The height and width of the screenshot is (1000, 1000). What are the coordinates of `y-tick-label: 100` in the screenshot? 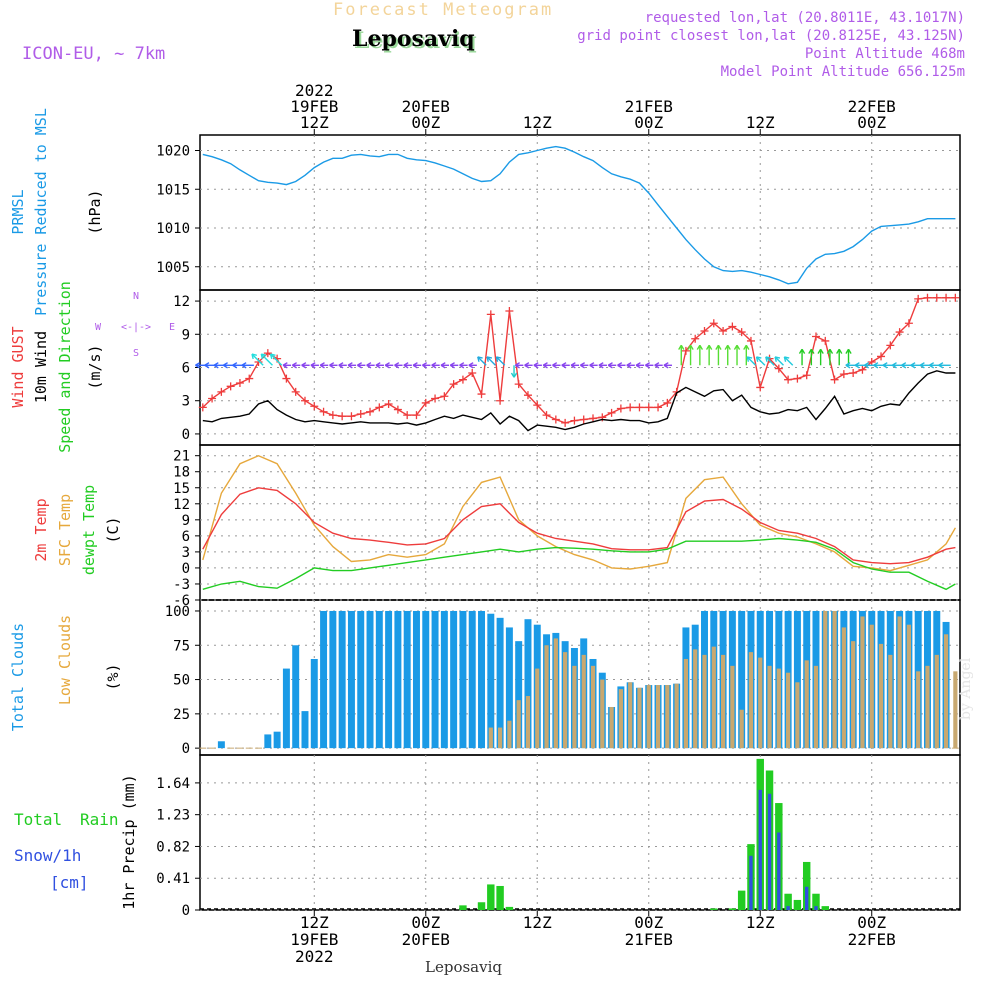 It's located at (177, 612).